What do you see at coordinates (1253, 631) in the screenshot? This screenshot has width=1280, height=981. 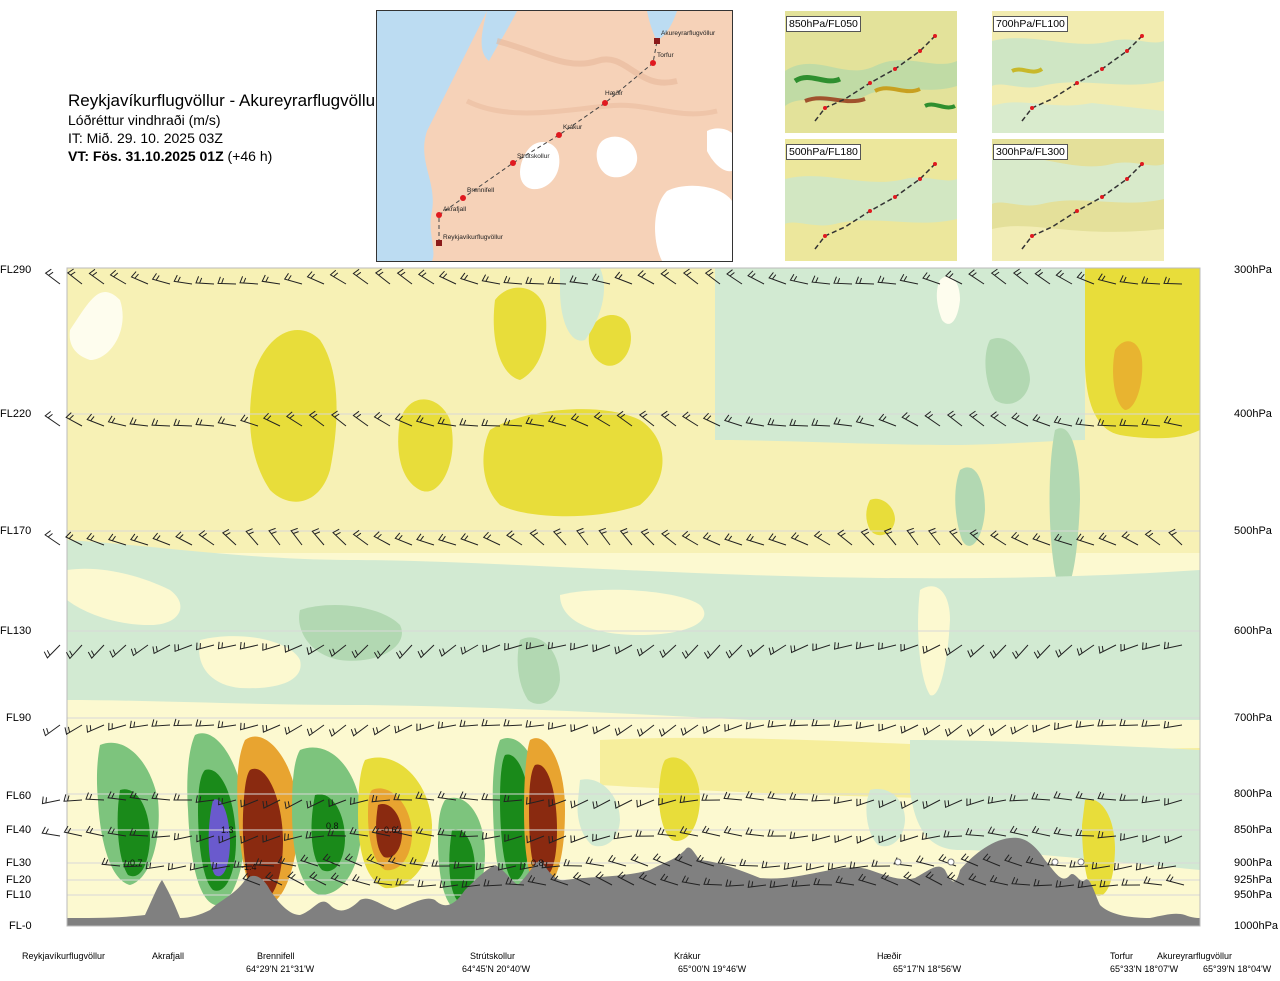 I see `hpa-label: 600hPa` at bounding box center [1253, 631].